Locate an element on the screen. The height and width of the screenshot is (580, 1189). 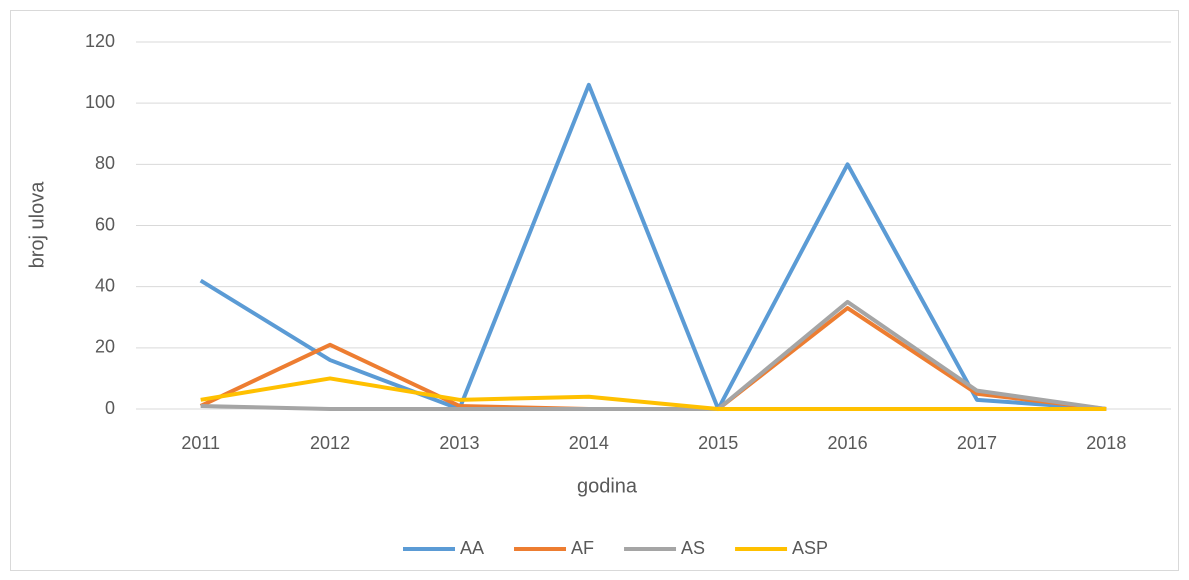
y-tick-label: 120 is located at coordinates (100, 41).